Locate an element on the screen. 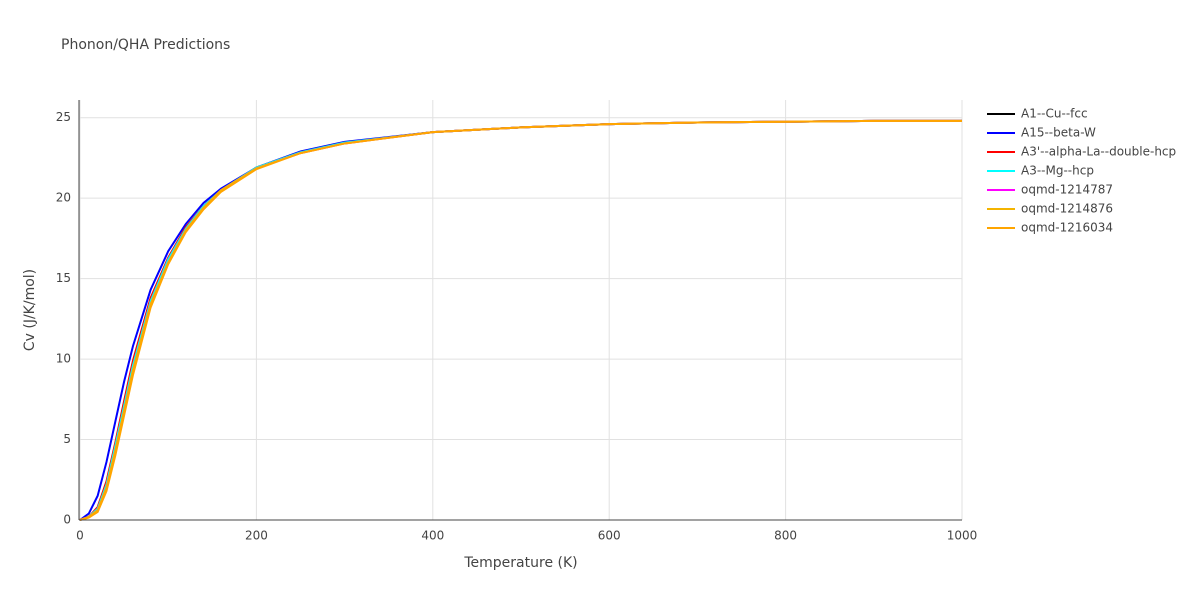 Image resolution: width=1200 pixels, height=604 pixels. legend-label: A15--beta-W is located at coordinates (1058, 133).